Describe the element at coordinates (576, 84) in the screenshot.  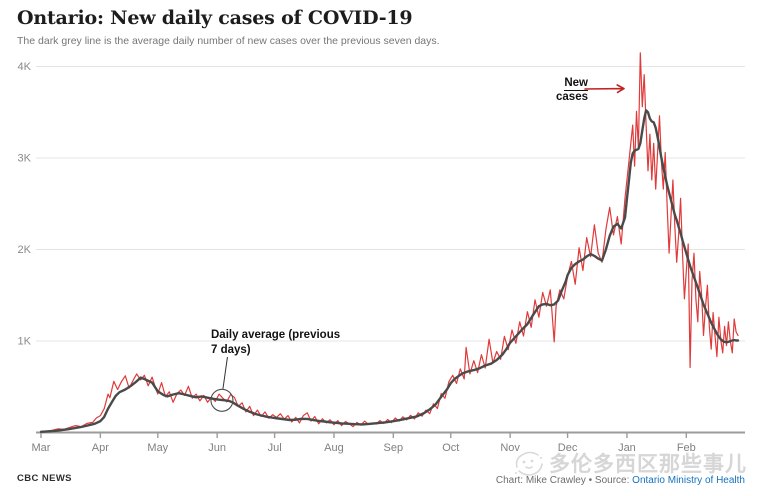
I see `annotation-new-cases-line1: New` at that location.